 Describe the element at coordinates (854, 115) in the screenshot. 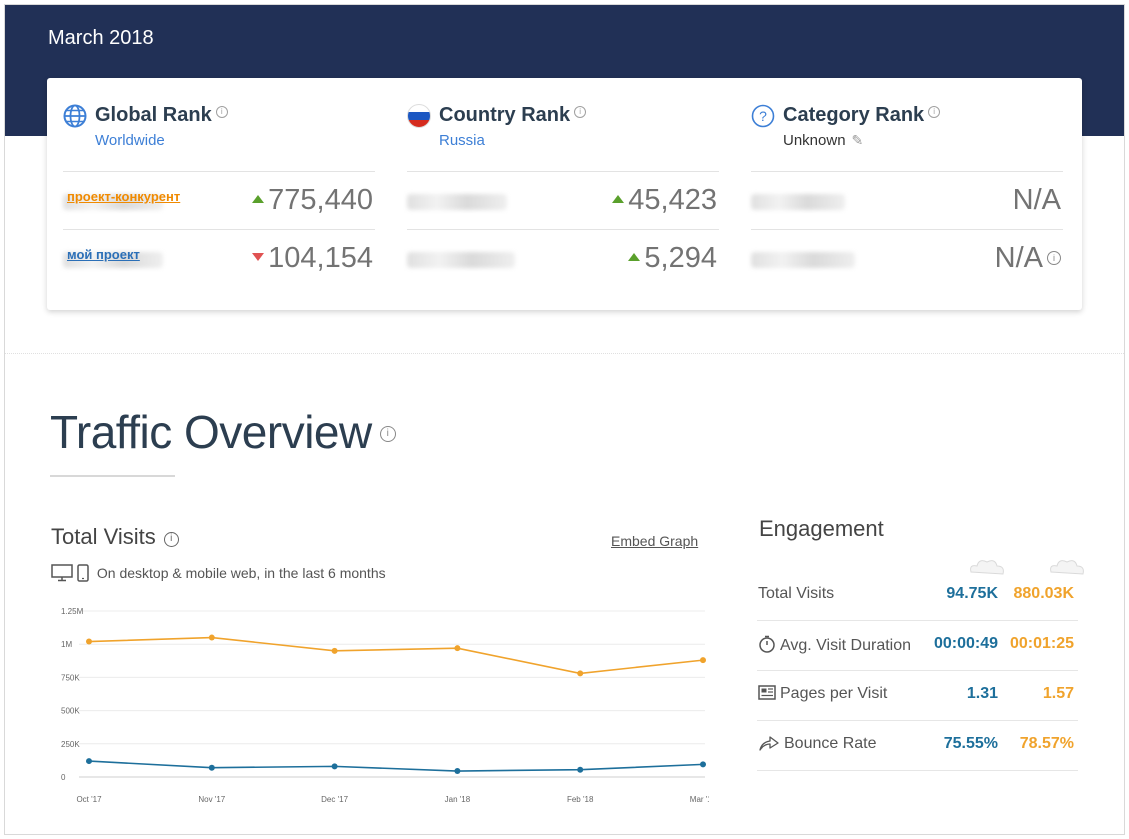

I see `category-rank-title-text: Category Rank` at that location.